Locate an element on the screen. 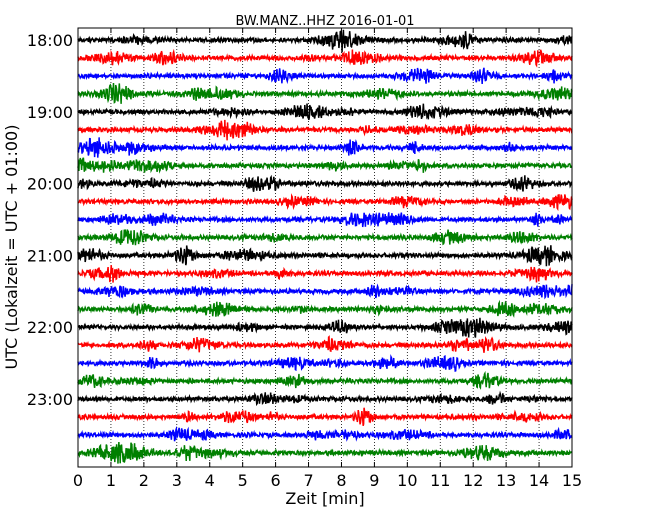 This screenshot has height=524, width=650. y-tick-label: 23:00 is located at coordinates (50, 399).